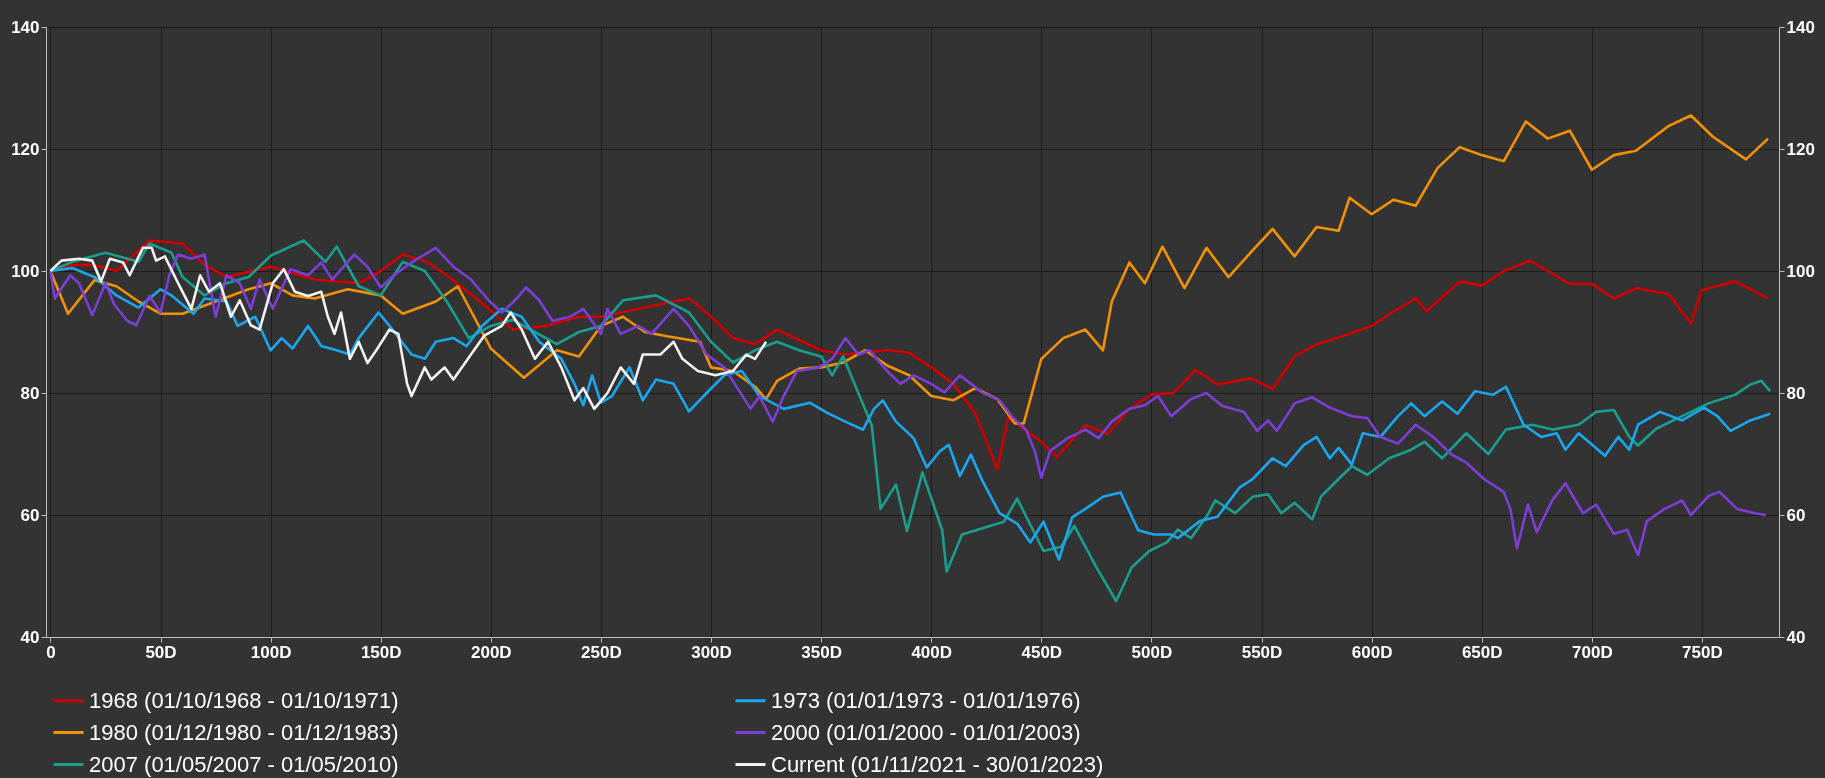 The height and width of the screenshot is (778, 1825). Describe the element at coordinates (51, 652) in the screenshot. I see `x-tick-label: 0` at that location.